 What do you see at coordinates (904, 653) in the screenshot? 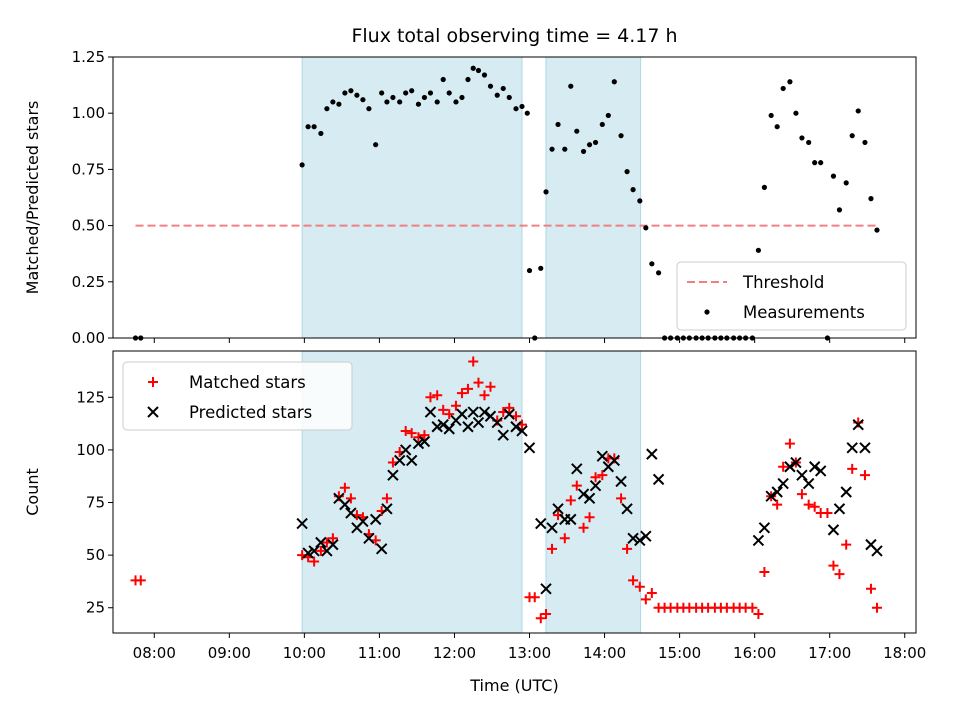
I see `x-tick-label: 18:00` at bounding box center [904, 653].